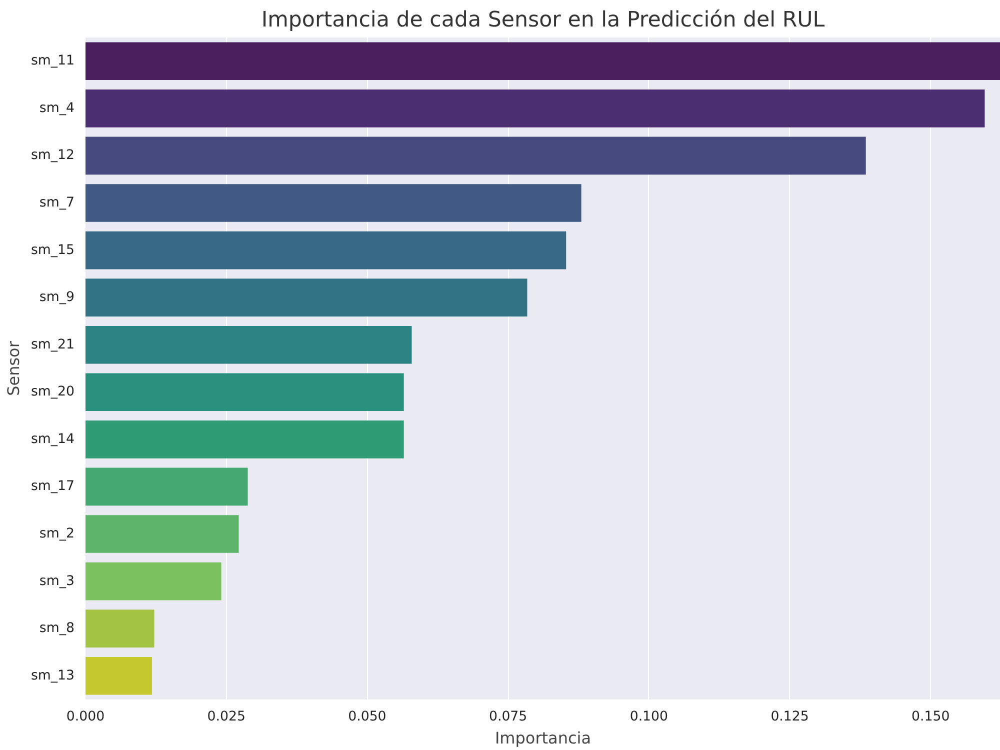 The image size is (1000, 750). What do you see at coordinates (52, 250) in the screenshot?
I see `y-tick-label: sm_15` at bounding box center [52, 250].